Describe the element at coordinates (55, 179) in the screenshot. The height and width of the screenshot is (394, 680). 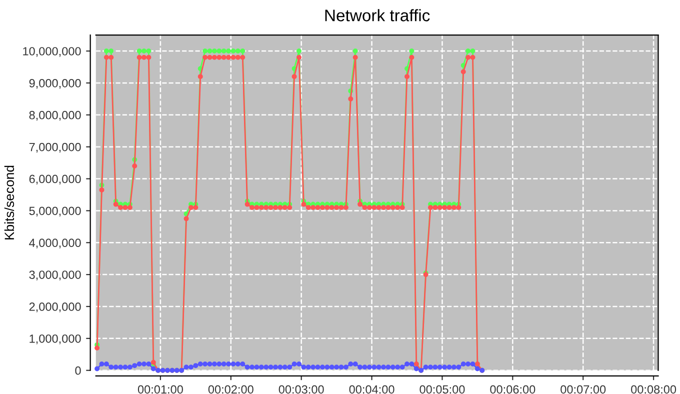
I see `y-tick-label: 6,000,000` at that location.